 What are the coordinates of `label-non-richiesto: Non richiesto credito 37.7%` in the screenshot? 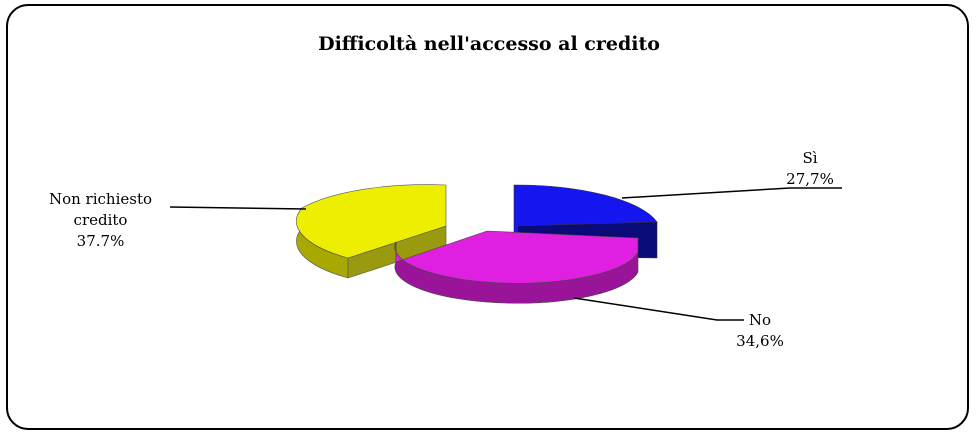 It's located at (100, 220).